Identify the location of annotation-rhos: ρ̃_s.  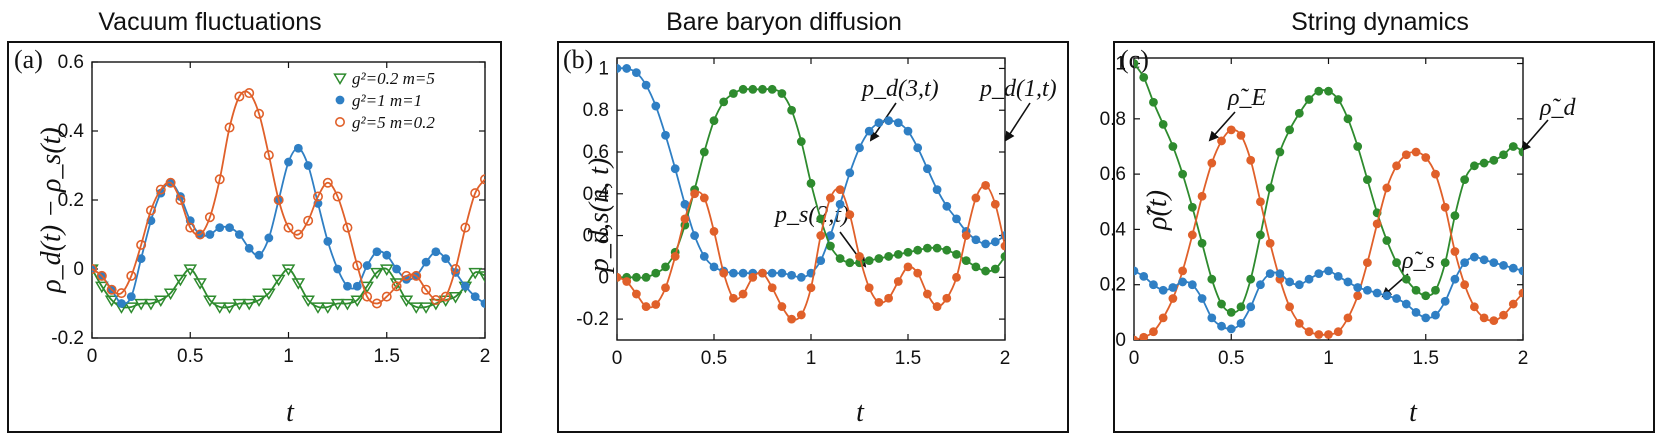
(1418, 261).